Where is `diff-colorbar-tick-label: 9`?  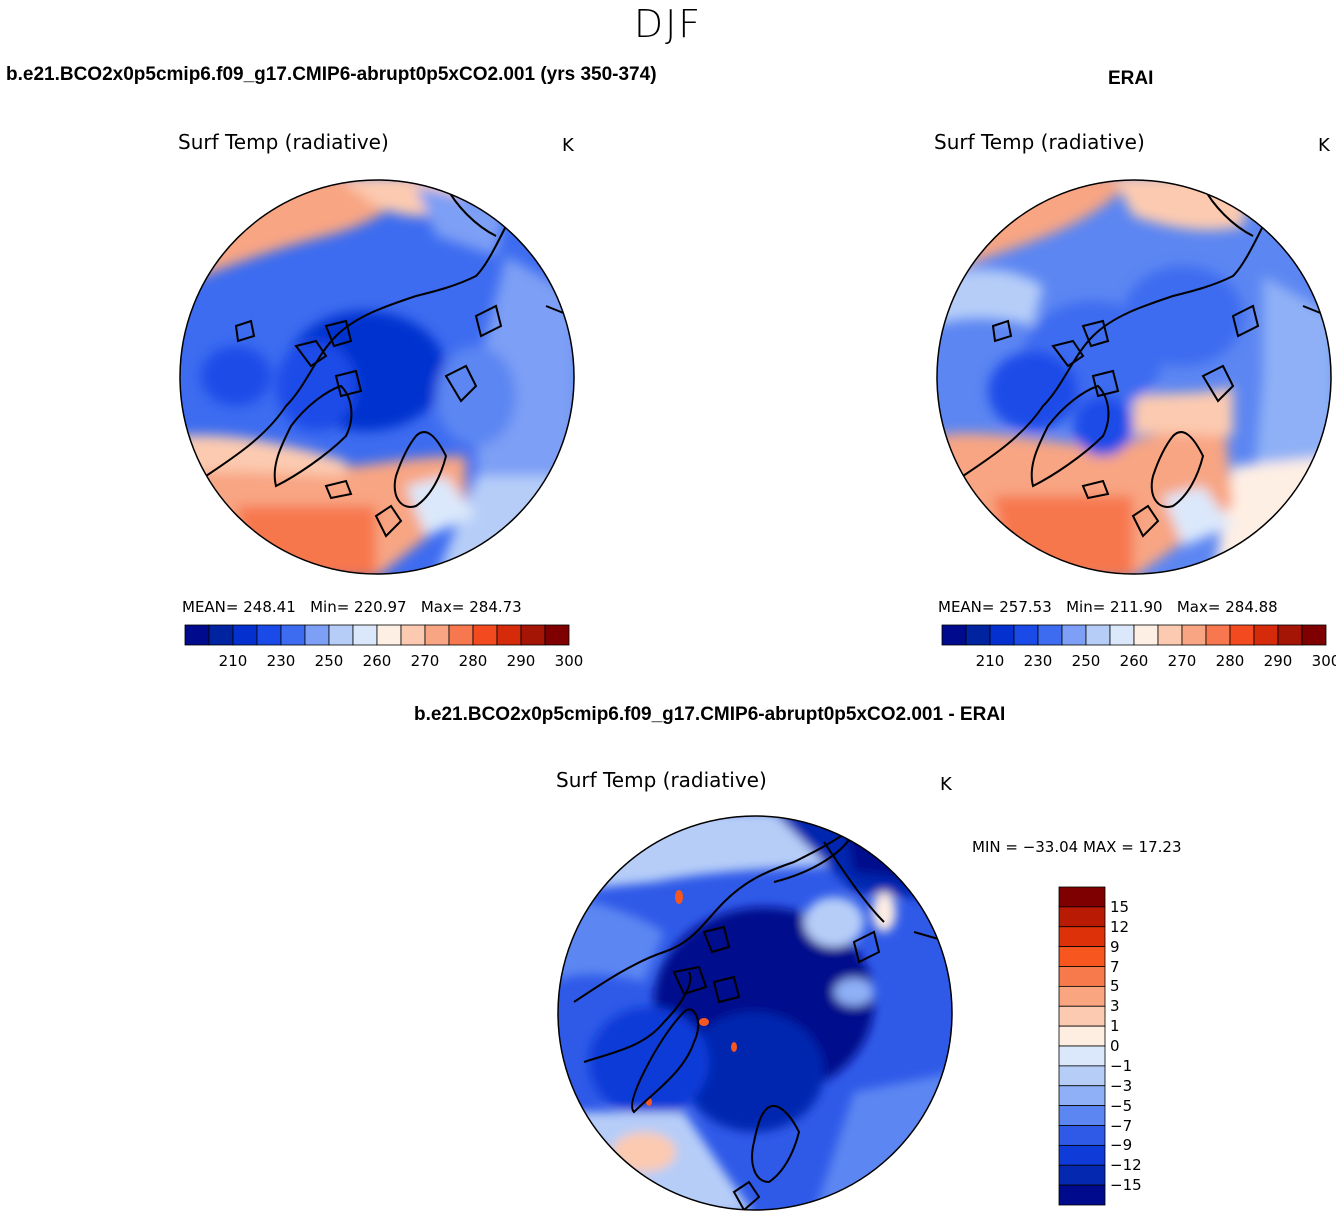
diff-colorbar-tick-label: 9 is located at coordinates (1115, 946).